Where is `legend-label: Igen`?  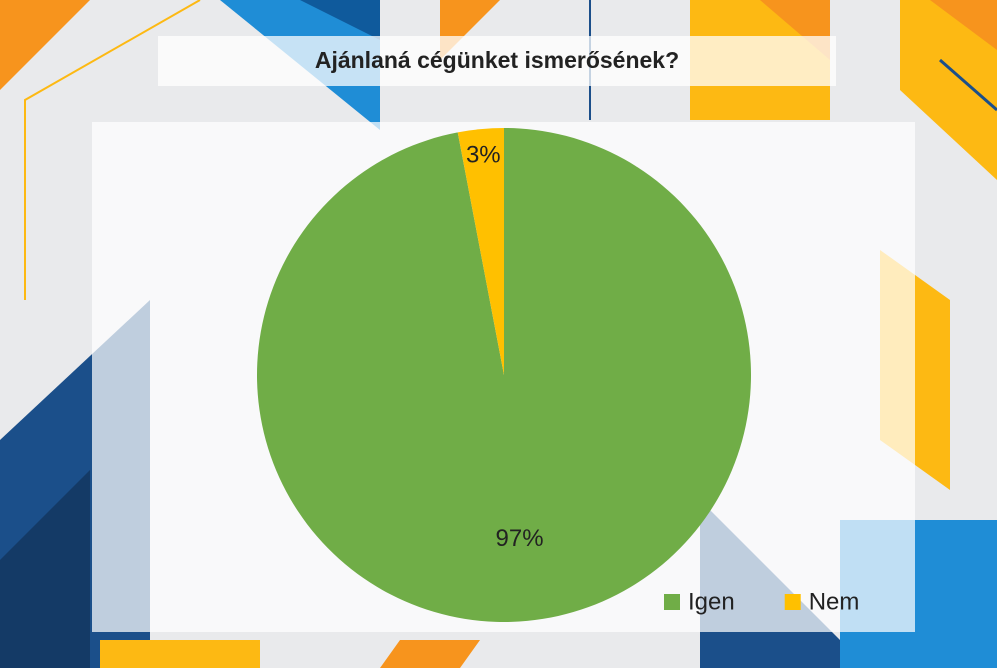 legend-label: Igen is located at coordinates (711, 601).